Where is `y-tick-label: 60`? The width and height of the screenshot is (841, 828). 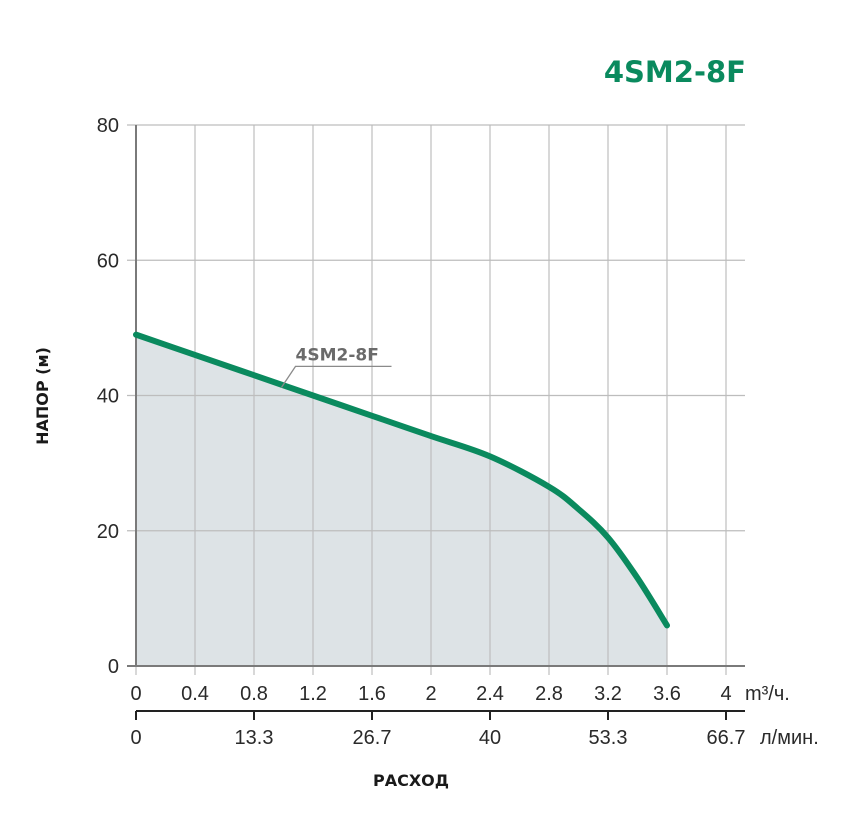
y-tick-label: 60 is located at coordinates (108, 261).